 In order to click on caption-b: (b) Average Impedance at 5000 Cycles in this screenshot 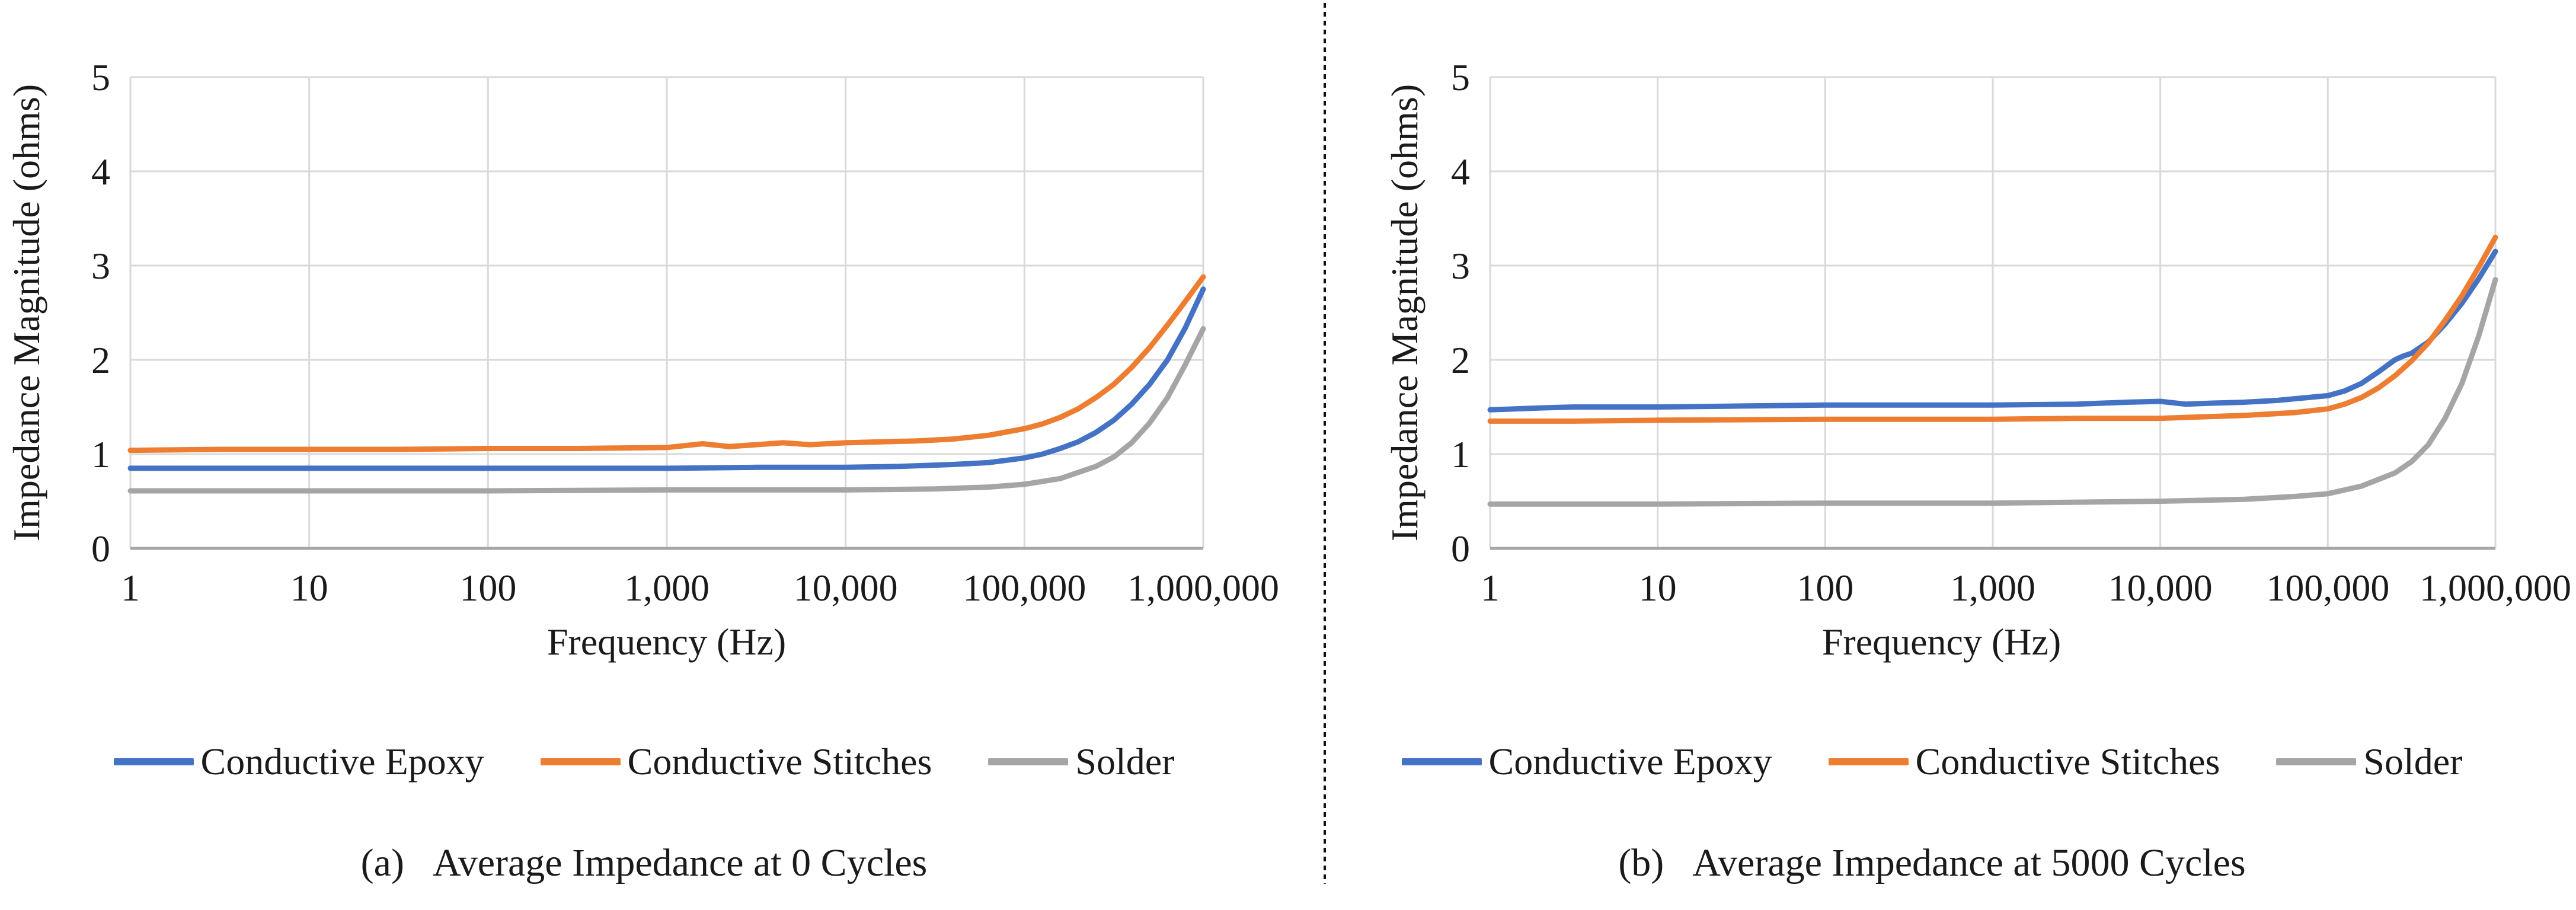, I will do `click(1932, 863)`.